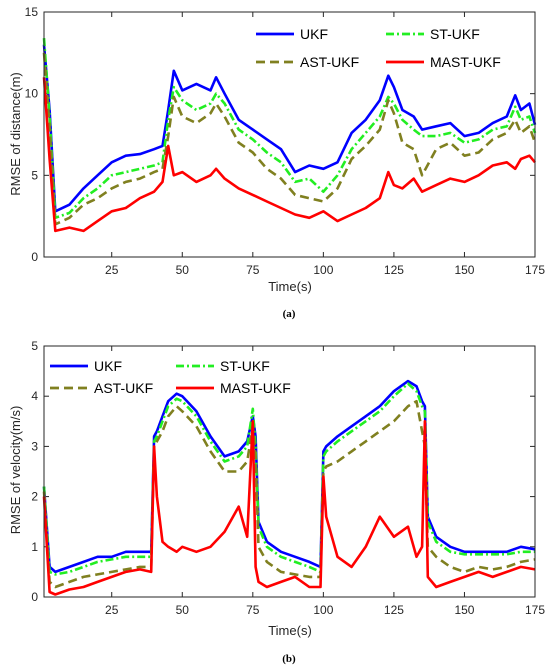  What do you see at coordinates (32, 94) in the screenshot?
I see `y-tick-label: 10` at bounding box center [32, 94].